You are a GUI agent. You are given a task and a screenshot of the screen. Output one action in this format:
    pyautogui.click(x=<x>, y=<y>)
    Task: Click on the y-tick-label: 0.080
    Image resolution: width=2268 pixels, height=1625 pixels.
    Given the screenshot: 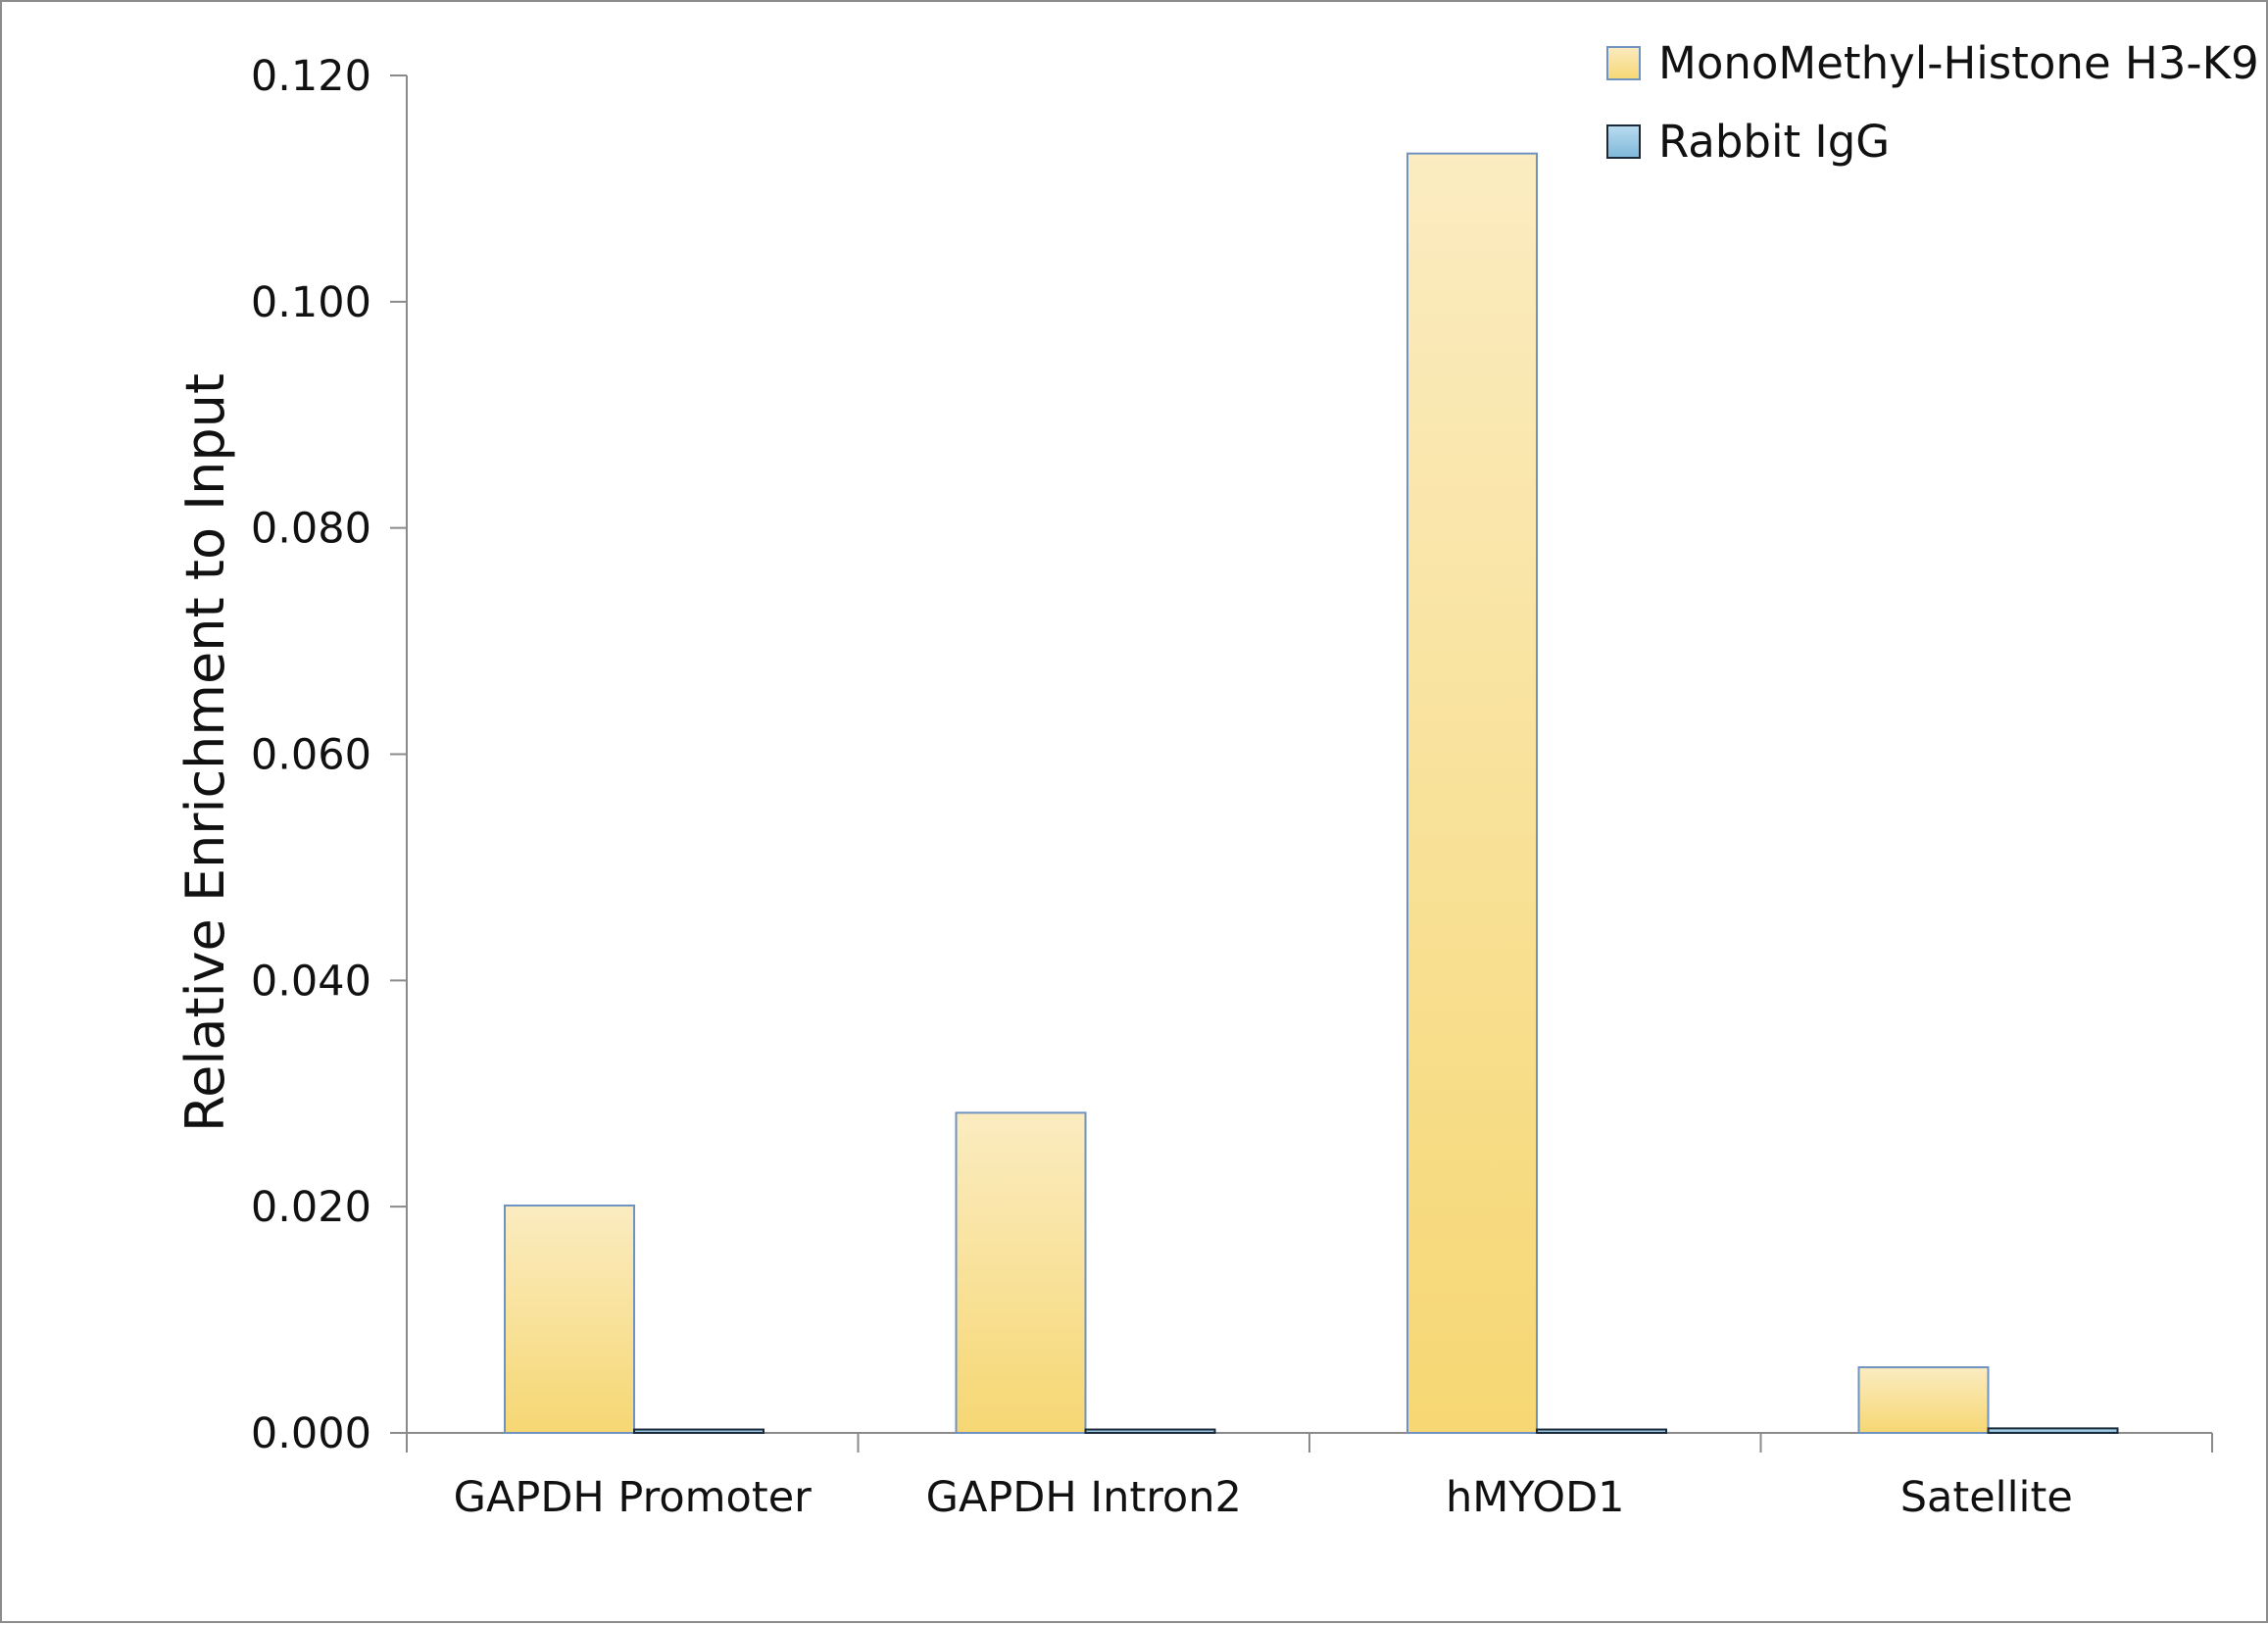 What is the action you would take?
    pyautogui.click(x=311, y=529)
    